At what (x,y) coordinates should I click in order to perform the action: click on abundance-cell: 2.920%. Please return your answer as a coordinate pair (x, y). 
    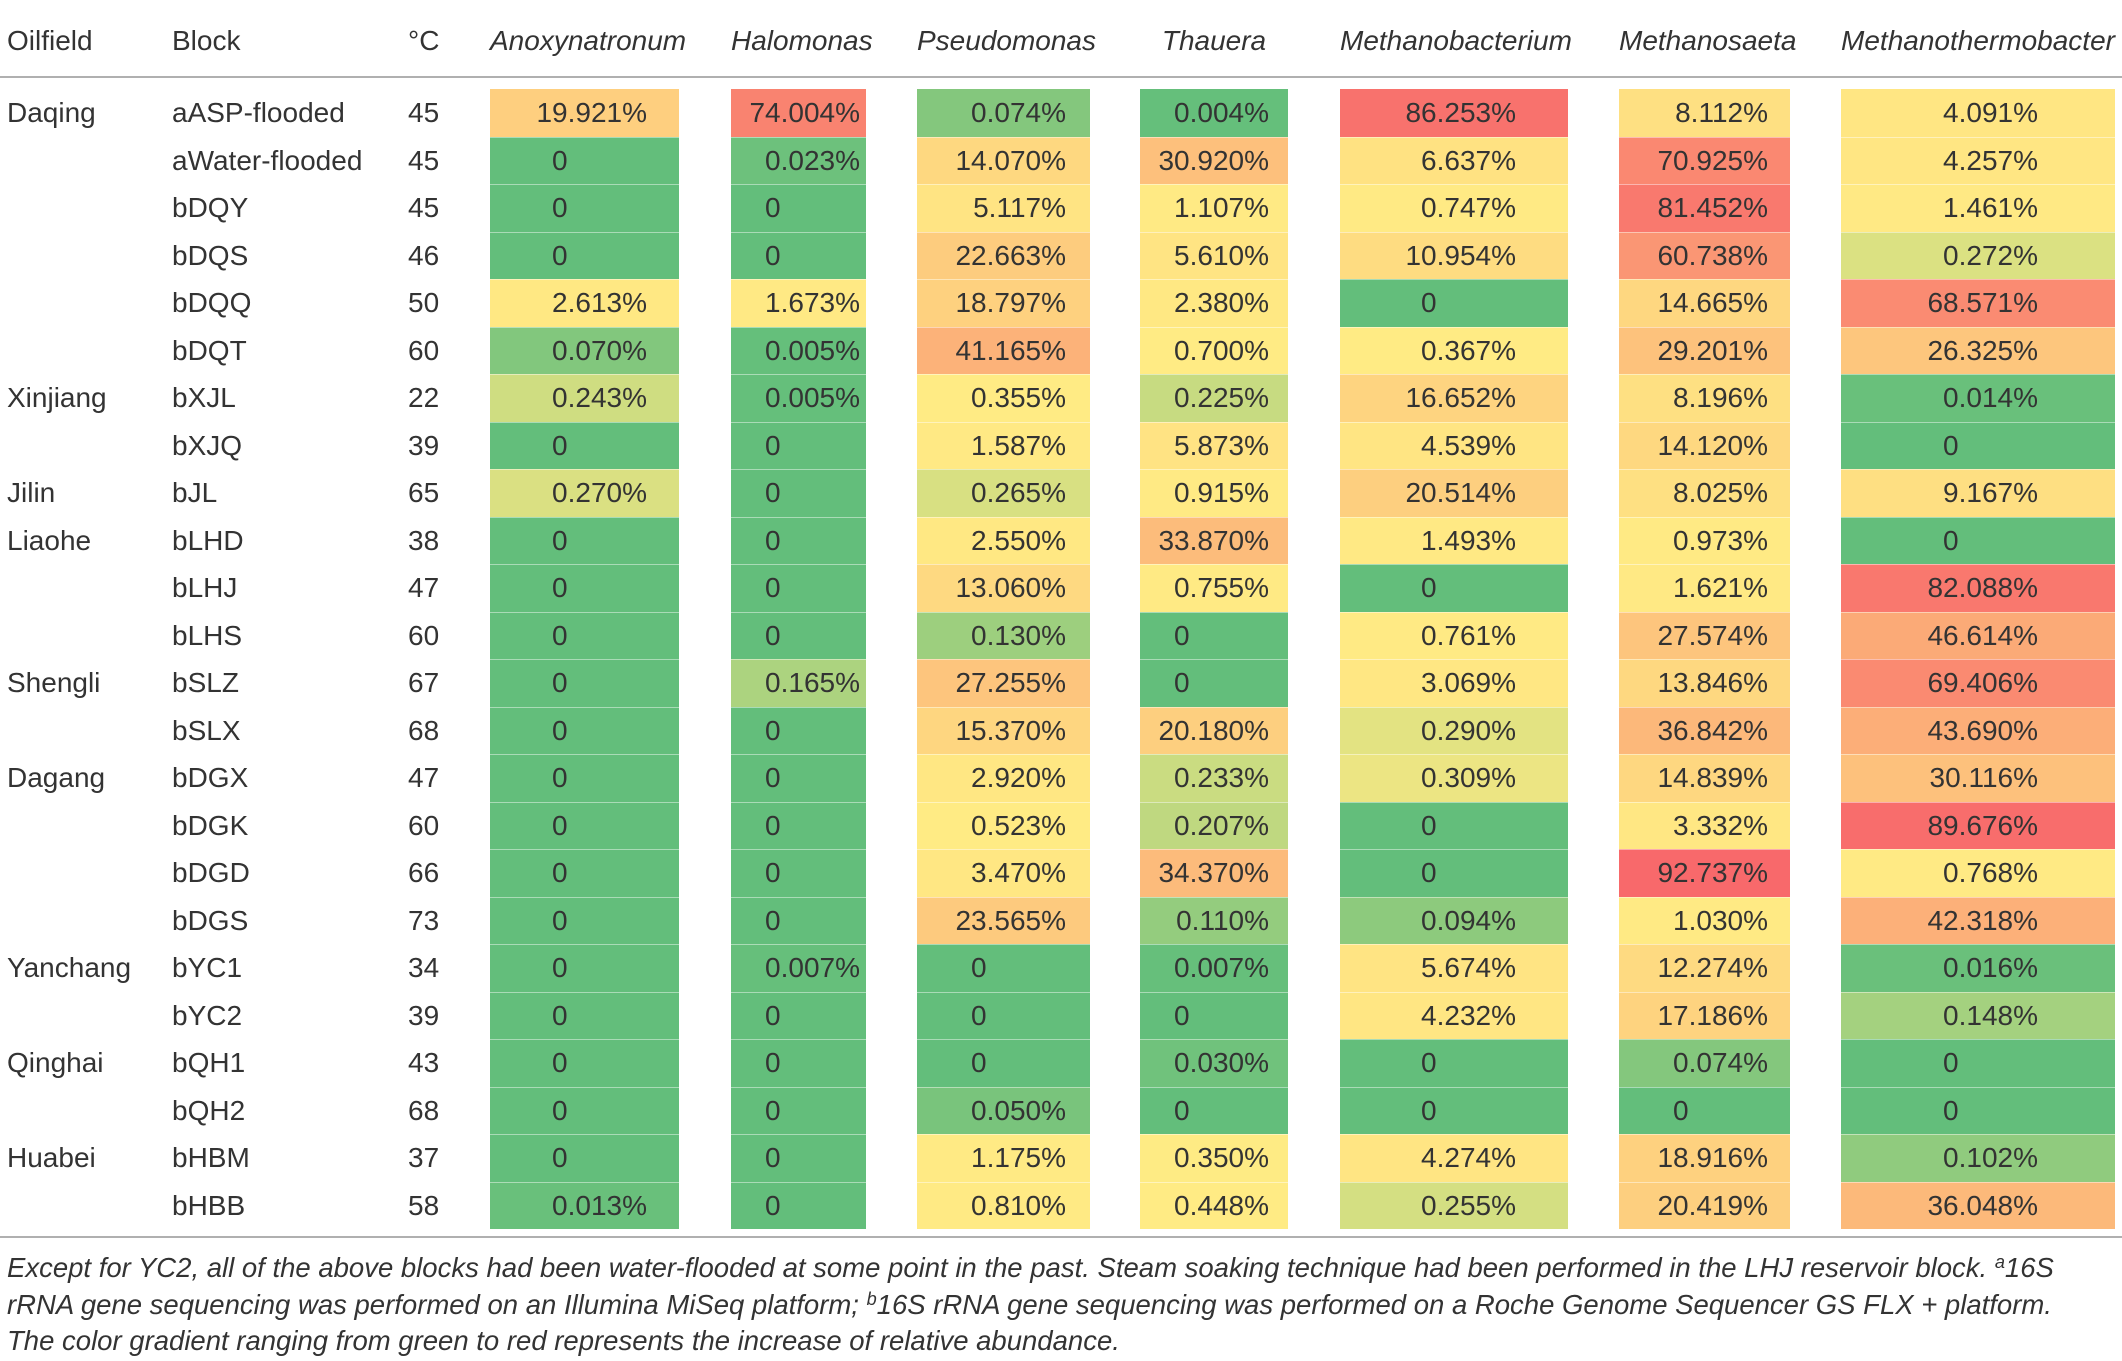
    Looking at the image, I should click on (1003, 778).